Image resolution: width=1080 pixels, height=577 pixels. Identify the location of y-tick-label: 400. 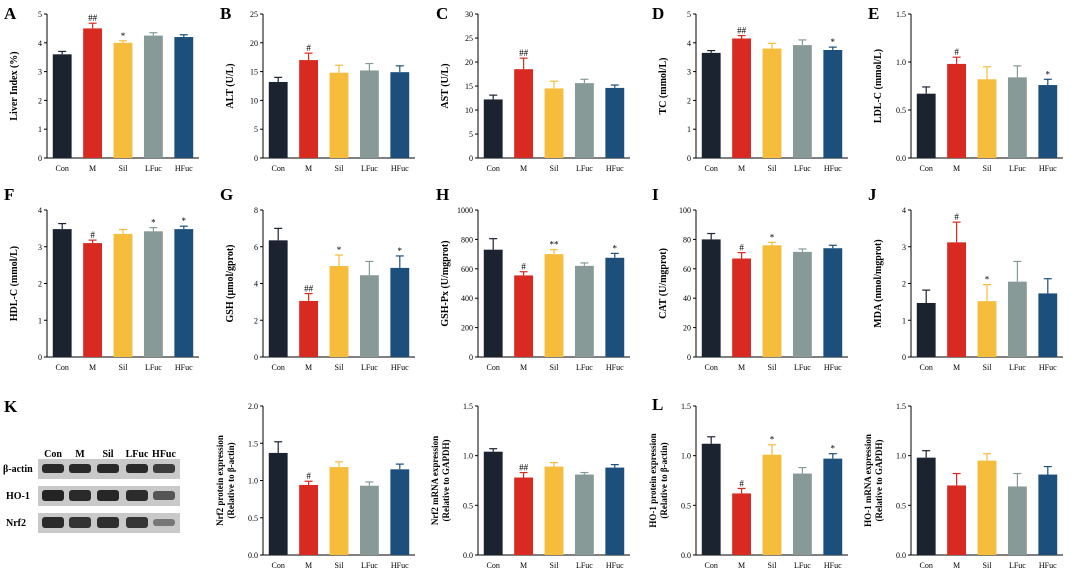
(467, 298).